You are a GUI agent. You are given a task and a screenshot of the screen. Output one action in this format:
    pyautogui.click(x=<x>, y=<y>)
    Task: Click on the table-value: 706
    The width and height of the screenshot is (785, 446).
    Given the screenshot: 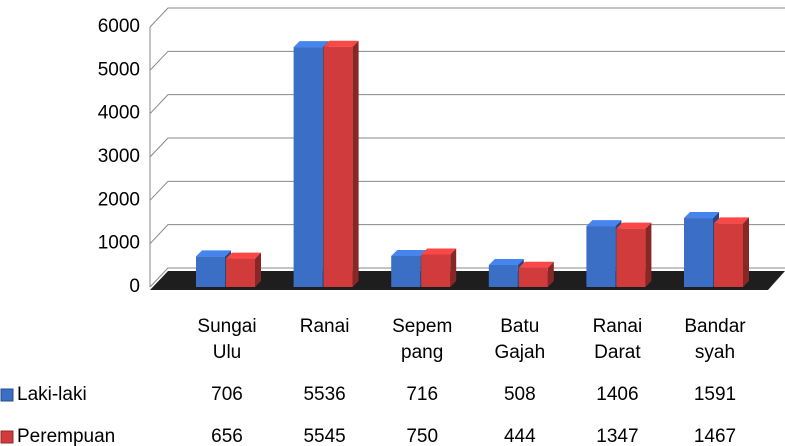 What is the action you would take?
    pyautogui.click(x=227, y=394)
    